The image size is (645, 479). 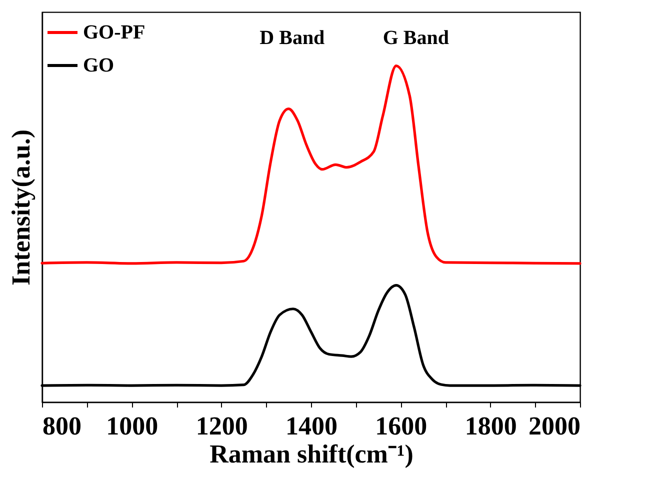 I want to click on x-axis-title: Raman shift(cm⁻¹), so click(x=312, y=454).